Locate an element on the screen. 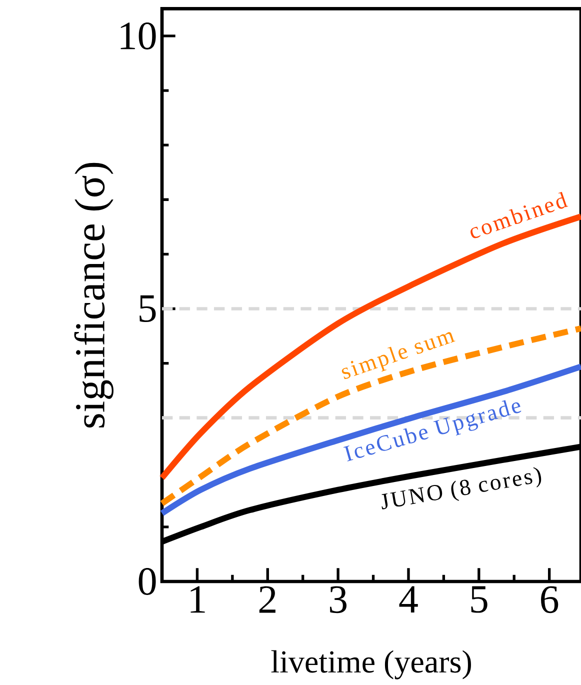 The image size is (581, 685). x-tick-label: 5 is located at coordinates (479, 599).